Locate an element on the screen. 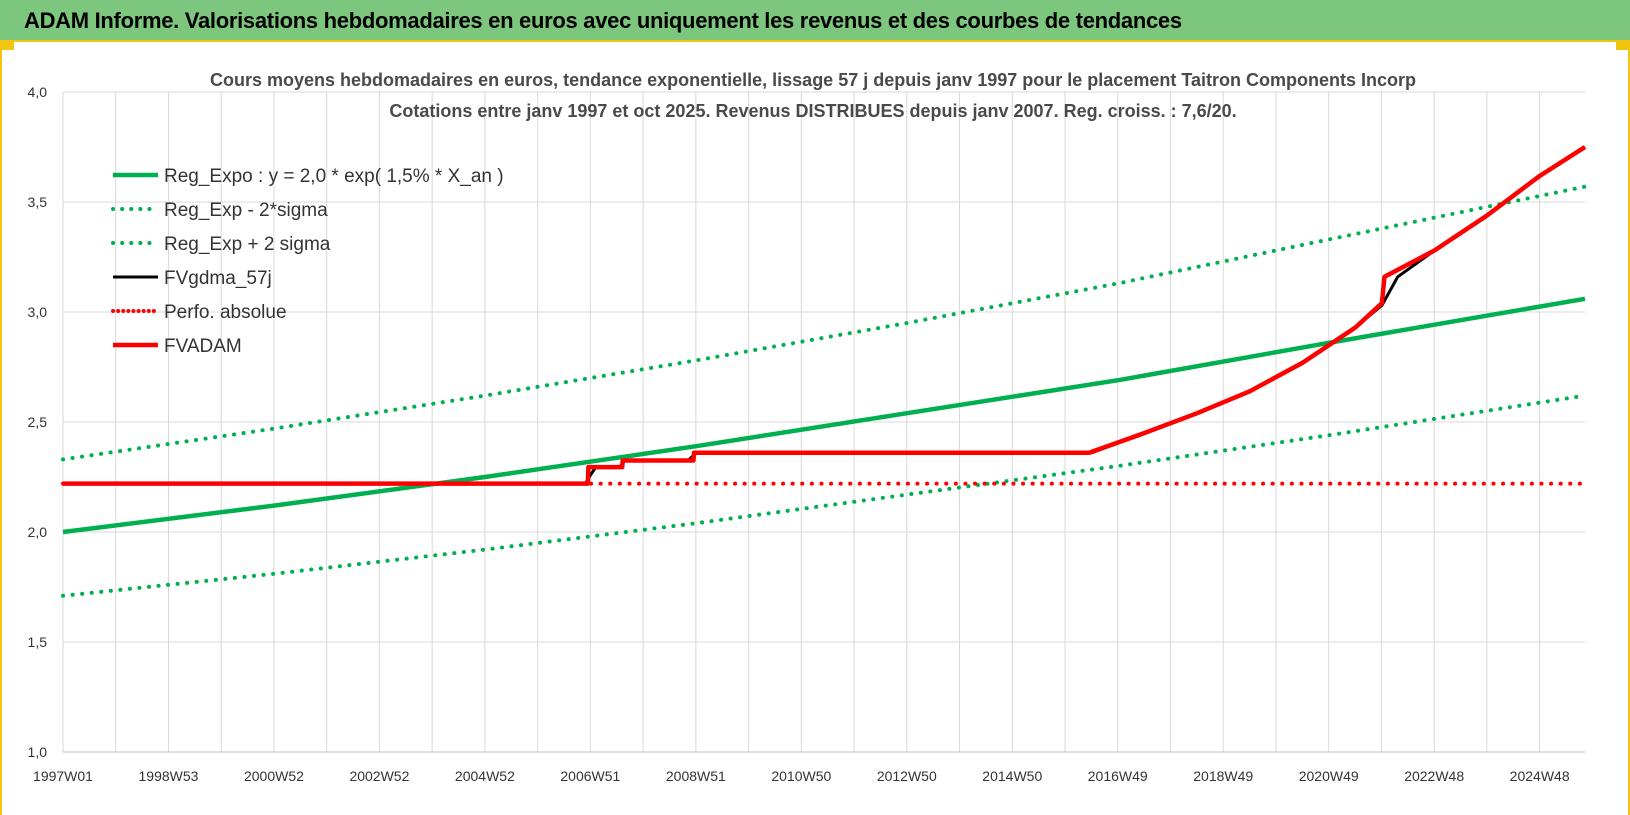 The height and width of the screenshot is (815, 1630). x-tick-label: 2008W51 is located at coordinates (696, 776).